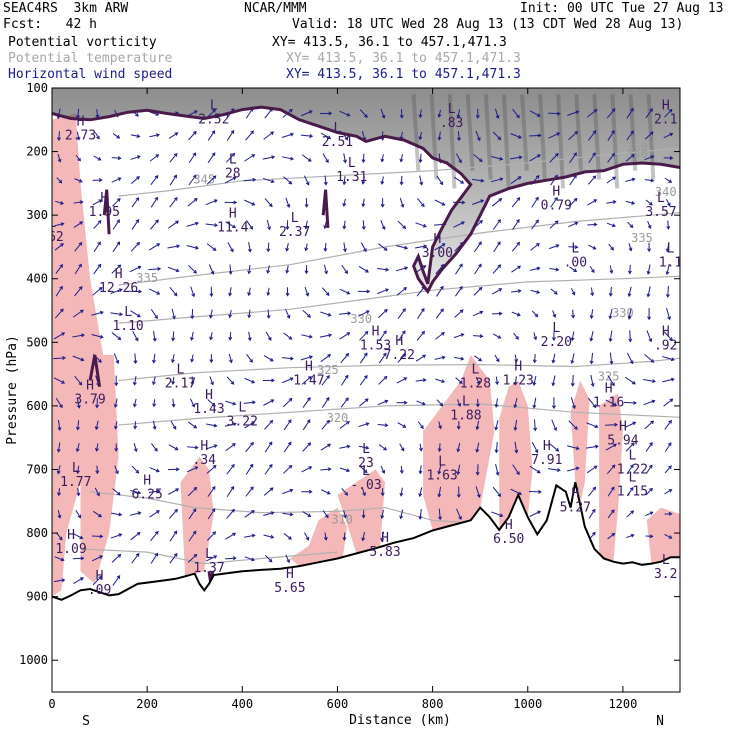 The height and width of the screenshot is (740, 740). I want to click on x-tick-label: 400, so click(242, 704).